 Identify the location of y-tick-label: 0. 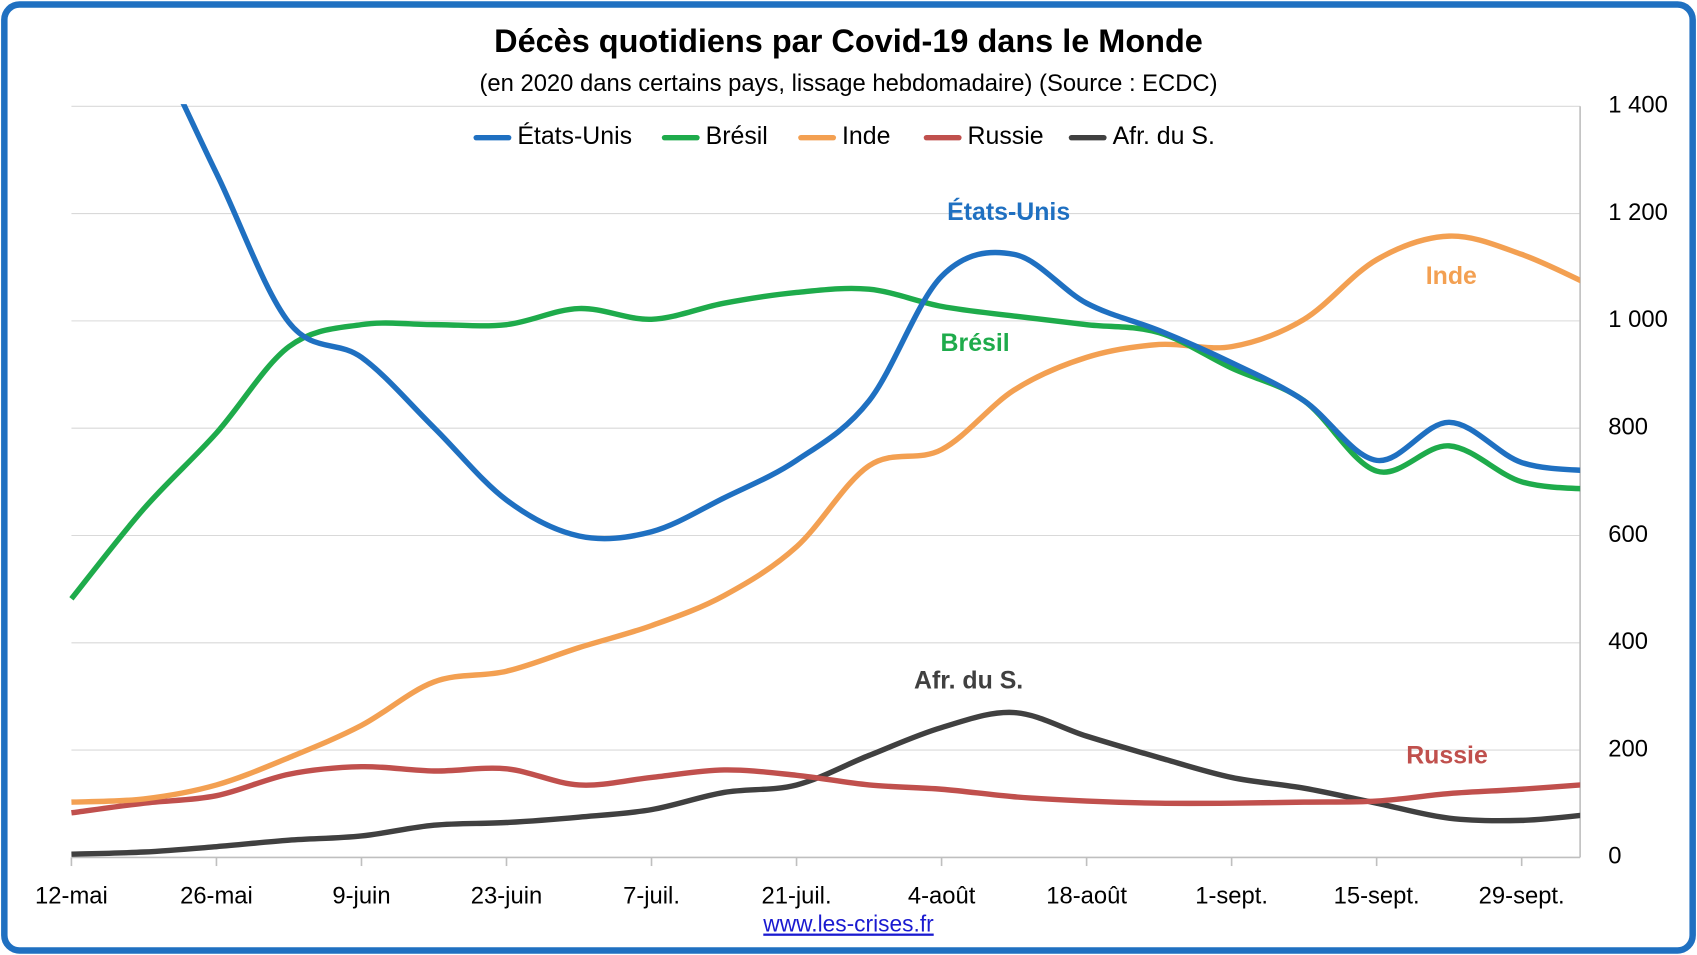
(1614, 856).